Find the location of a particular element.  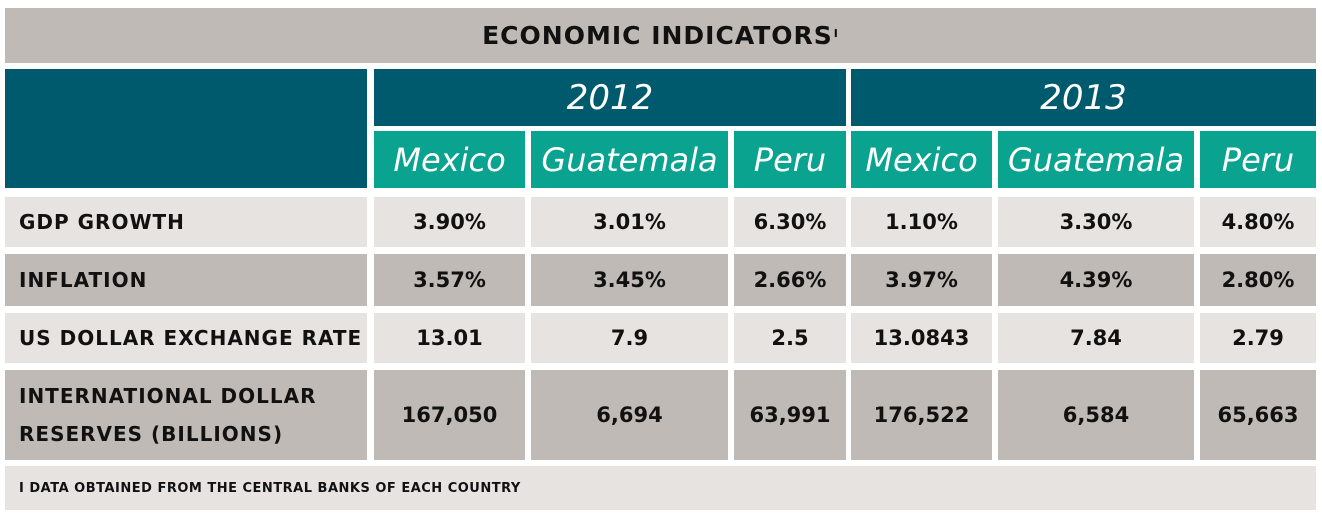

cell-value: 2.79 is located at coordinates (1258, 338).